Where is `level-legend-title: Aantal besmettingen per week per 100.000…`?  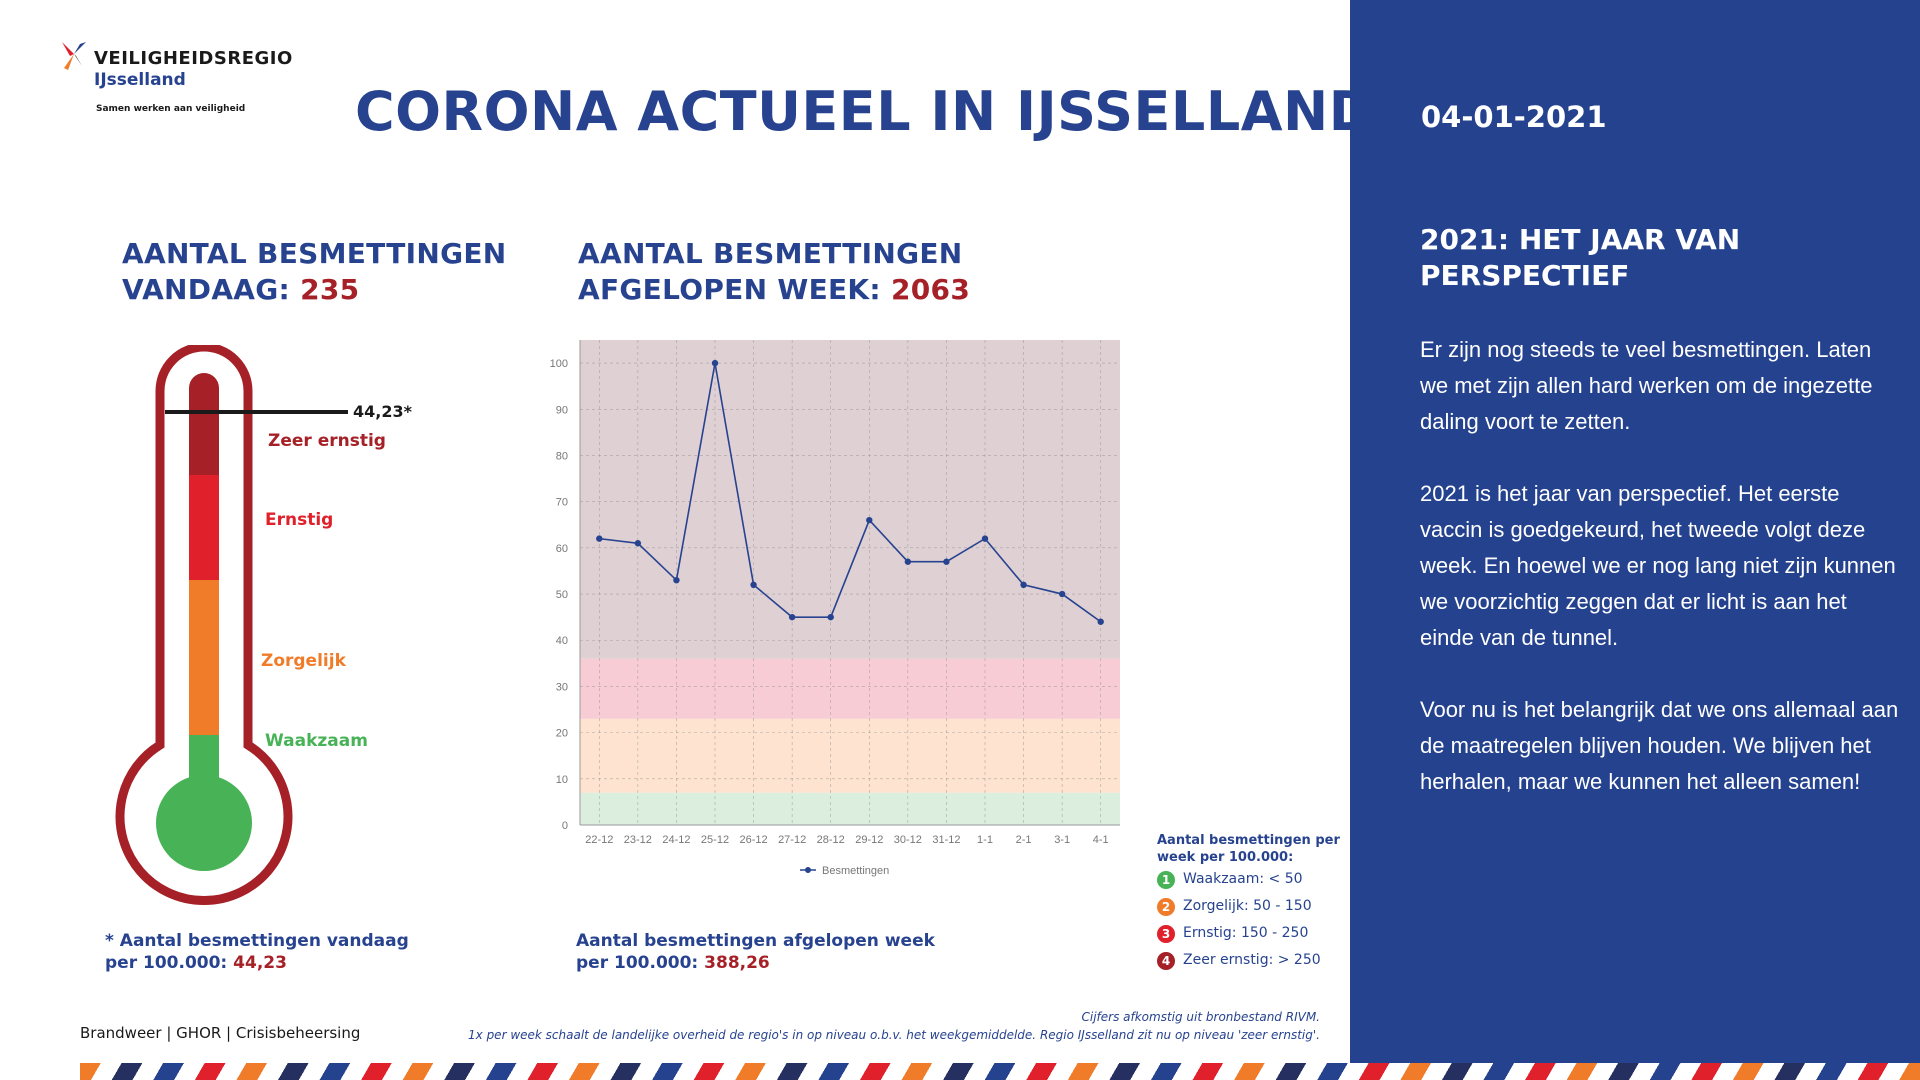 level-legend-title: Aantal besmettingen per week per 100.000… is located at coordinates (1248, 849).